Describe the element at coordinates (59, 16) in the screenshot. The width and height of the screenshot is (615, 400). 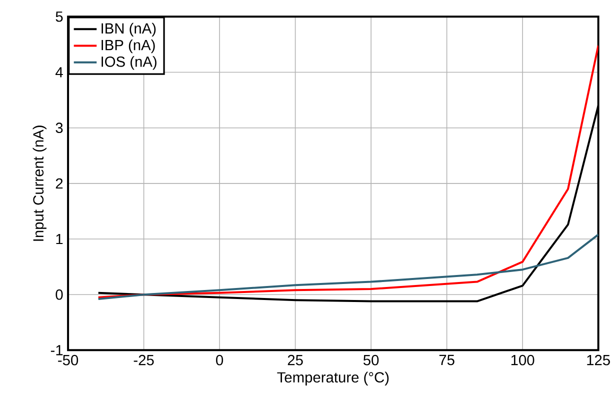
I see `y-tick-label: 5` at that location.